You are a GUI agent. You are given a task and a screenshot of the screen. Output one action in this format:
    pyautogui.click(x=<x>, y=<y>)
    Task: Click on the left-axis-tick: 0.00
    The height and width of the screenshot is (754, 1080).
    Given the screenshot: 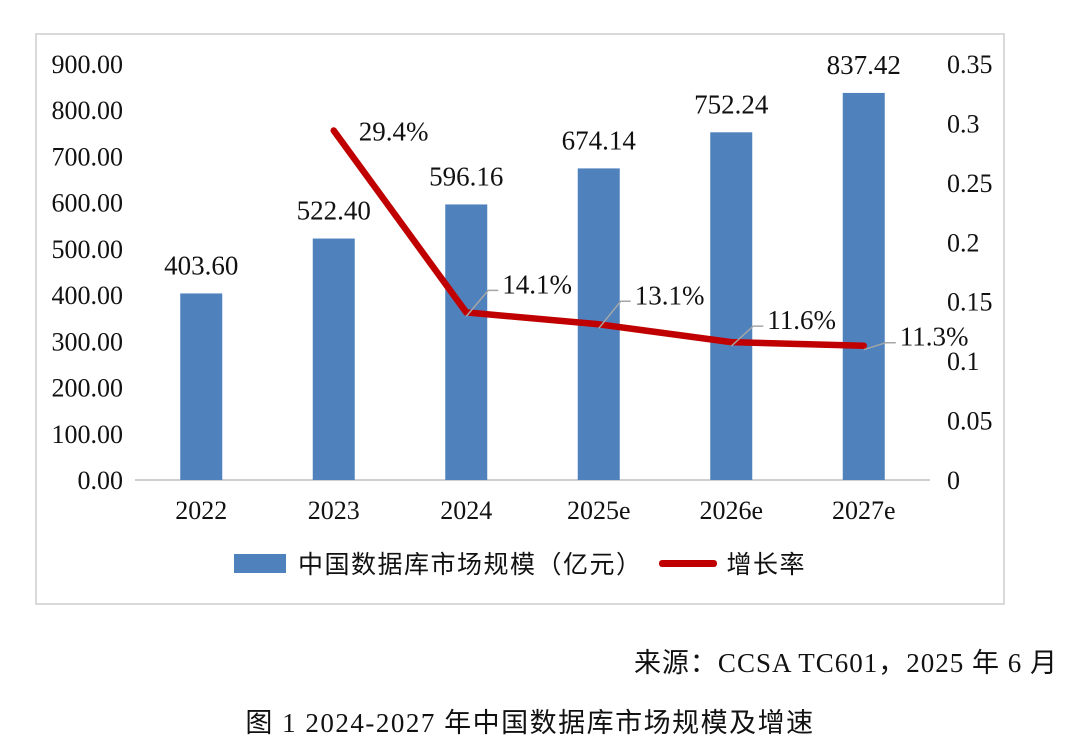 What is the action you would take?
    pyautogui.click(x=101, y=480)
    